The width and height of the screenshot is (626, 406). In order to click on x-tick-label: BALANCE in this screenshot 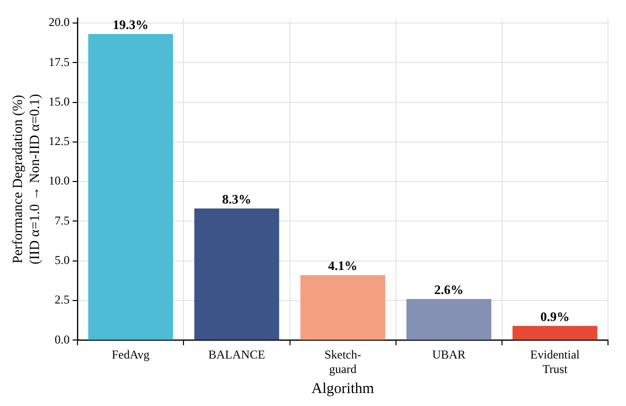, I will do `click(237, 355)`.